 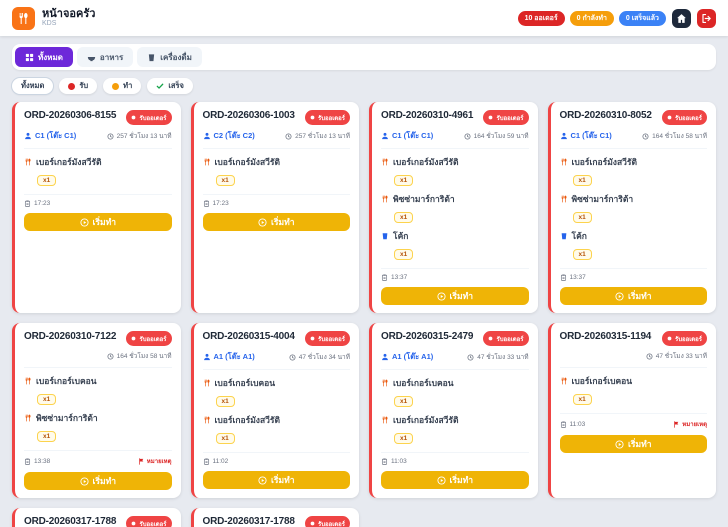 What do you see at coordinates (98, 405) in the screenshot?
I see `order-items: เบอร์เกอร์เบคอน x1 พิซซ่ามาร์การิต้า x1` at bounding box center [98, 405].